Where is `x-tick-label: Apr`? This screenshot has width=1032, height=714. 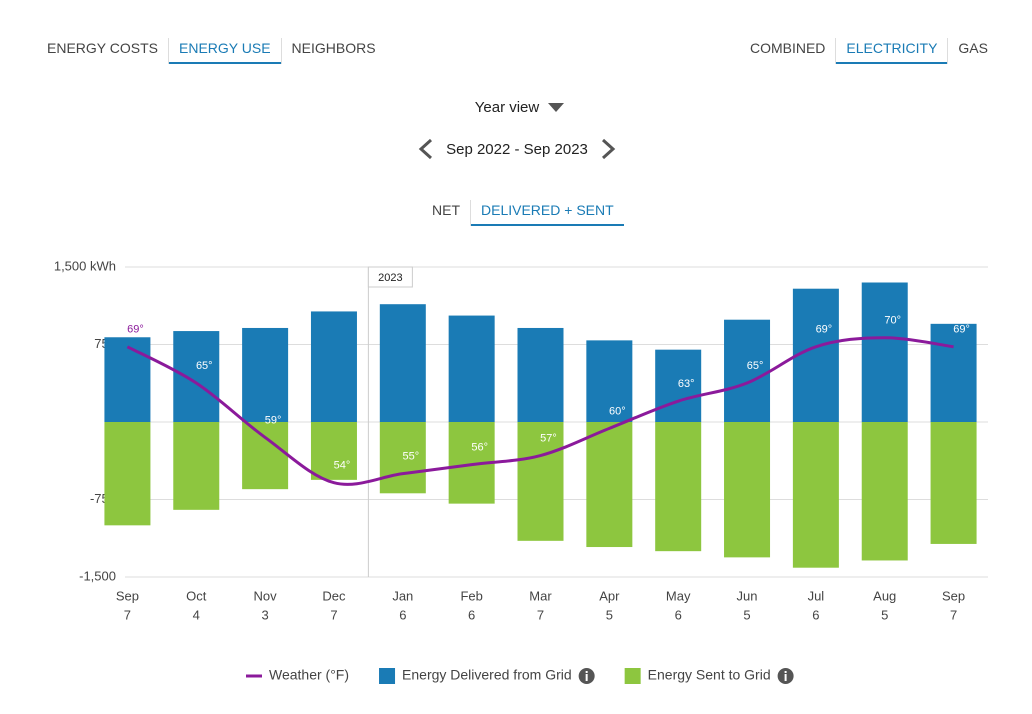 x-tick-label: Apr is located at coordinates (609, 595).